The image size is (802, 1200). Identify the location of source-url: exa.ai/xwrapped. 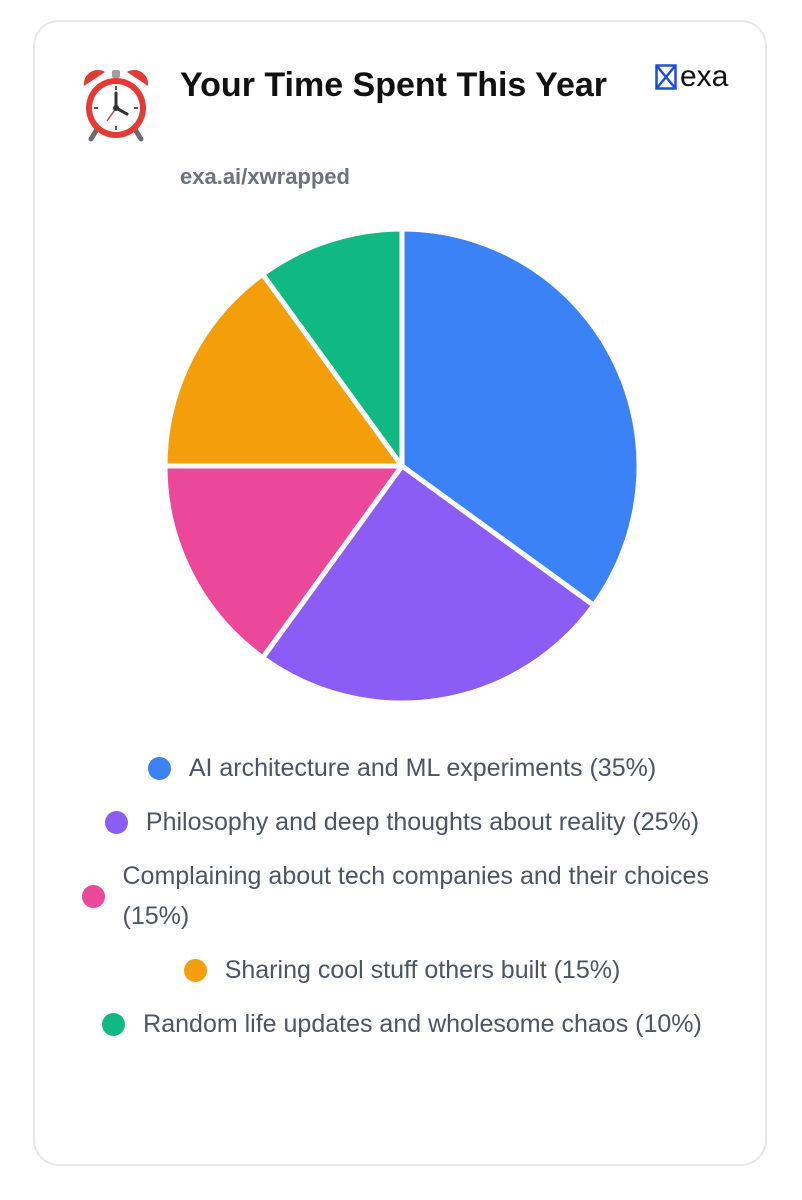
(265, 176).